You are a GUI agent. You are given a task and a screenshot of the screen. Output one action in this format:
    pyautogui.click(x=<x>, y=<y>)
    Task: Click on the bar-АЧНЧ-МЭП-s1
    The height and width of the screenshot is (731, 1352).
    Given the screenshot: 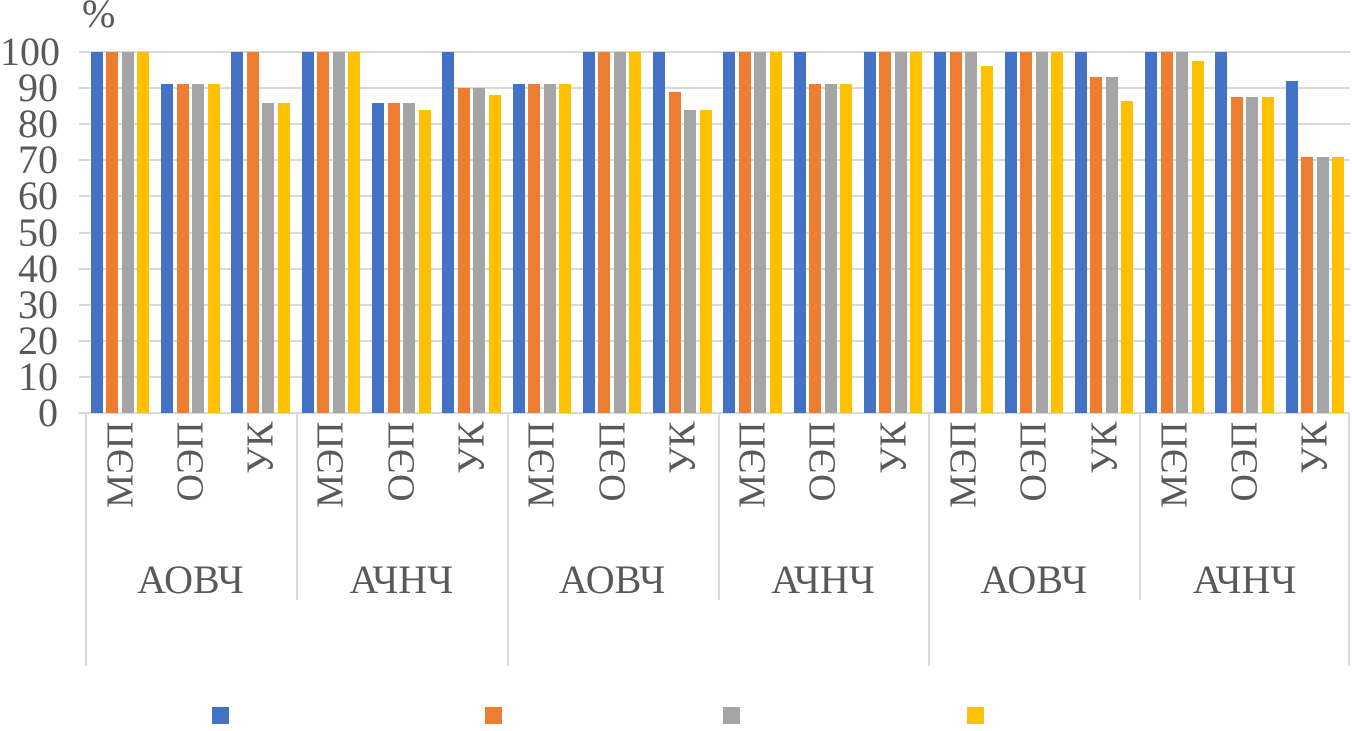 What is the action you would take?
    pyautogui.click(x=307, y=232)
    